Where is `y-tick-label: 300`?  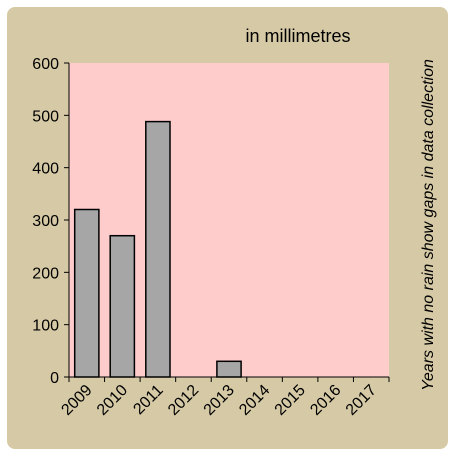
y-tick-label: 300 is located at coordinates (45, 221).